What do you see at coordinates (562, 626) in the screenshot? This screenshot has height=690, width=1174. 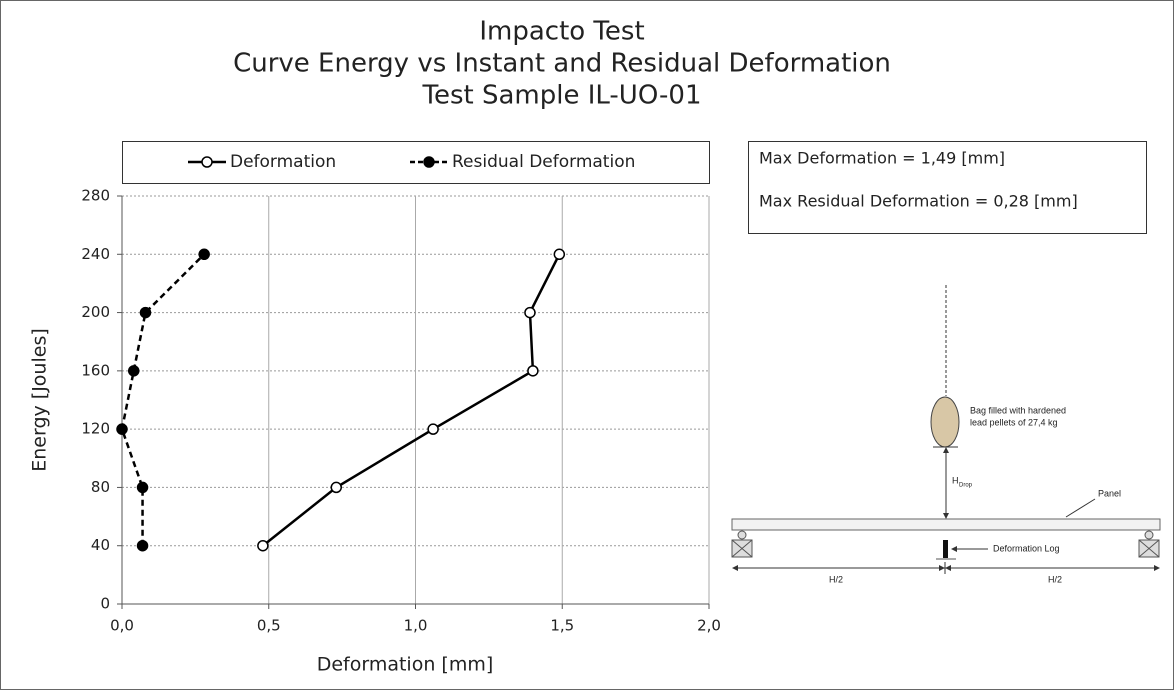 I see `x-tick-label: 1,5` at bounding box center [562, 626].